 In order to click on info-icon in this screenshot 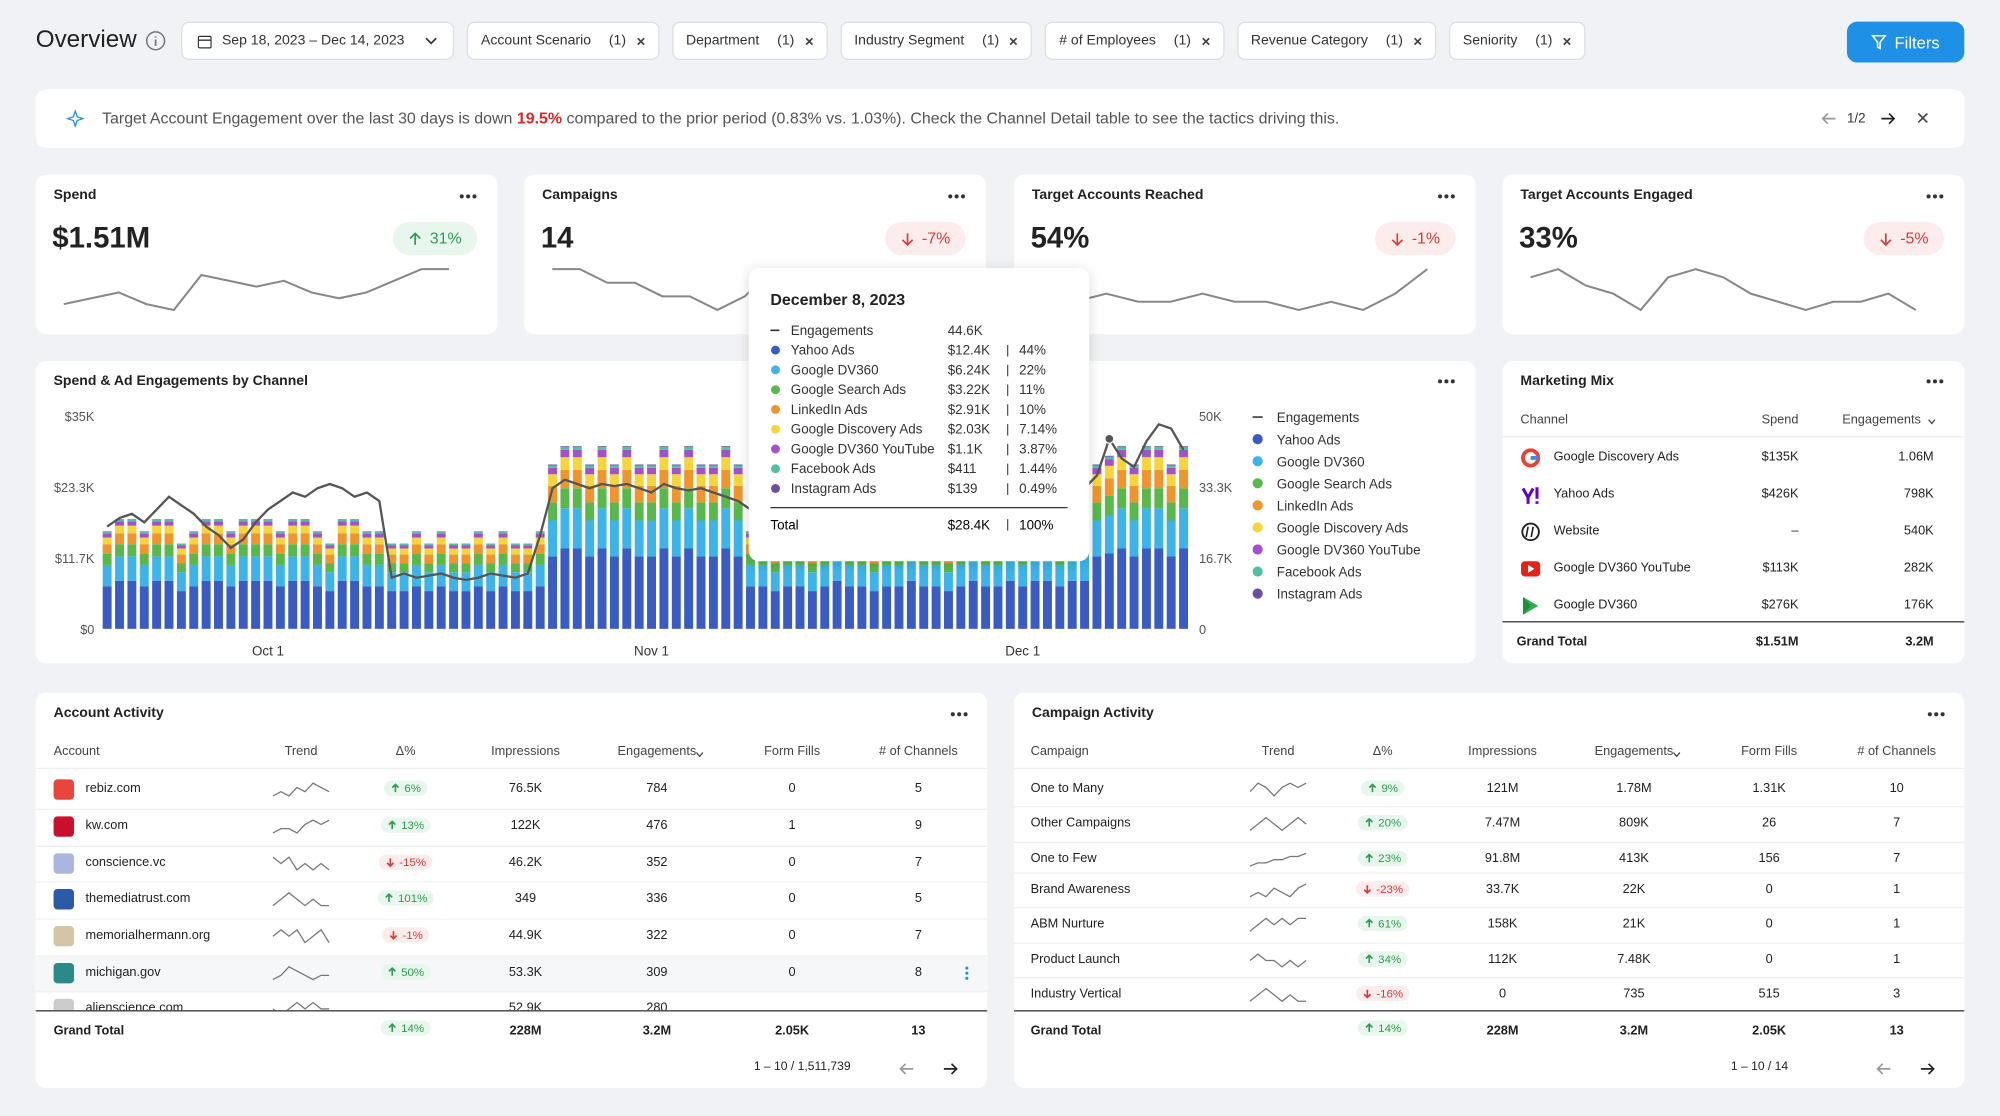, I will do `click(155, 41)`.